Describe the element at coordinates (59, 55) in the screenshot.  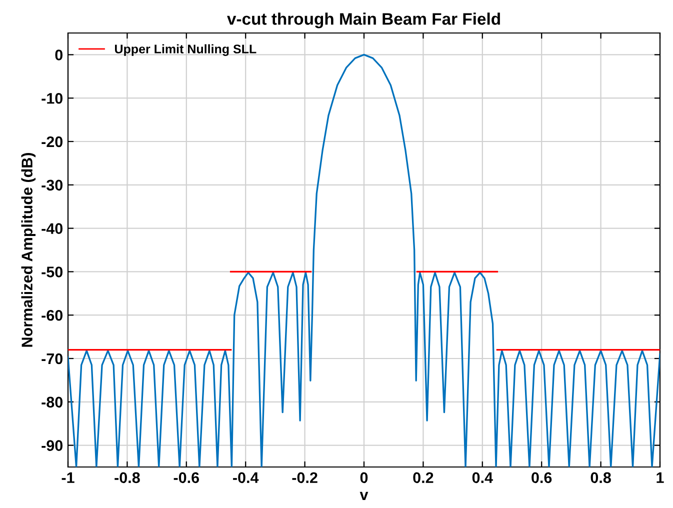
I see `y-tick-label: 0` at that location.